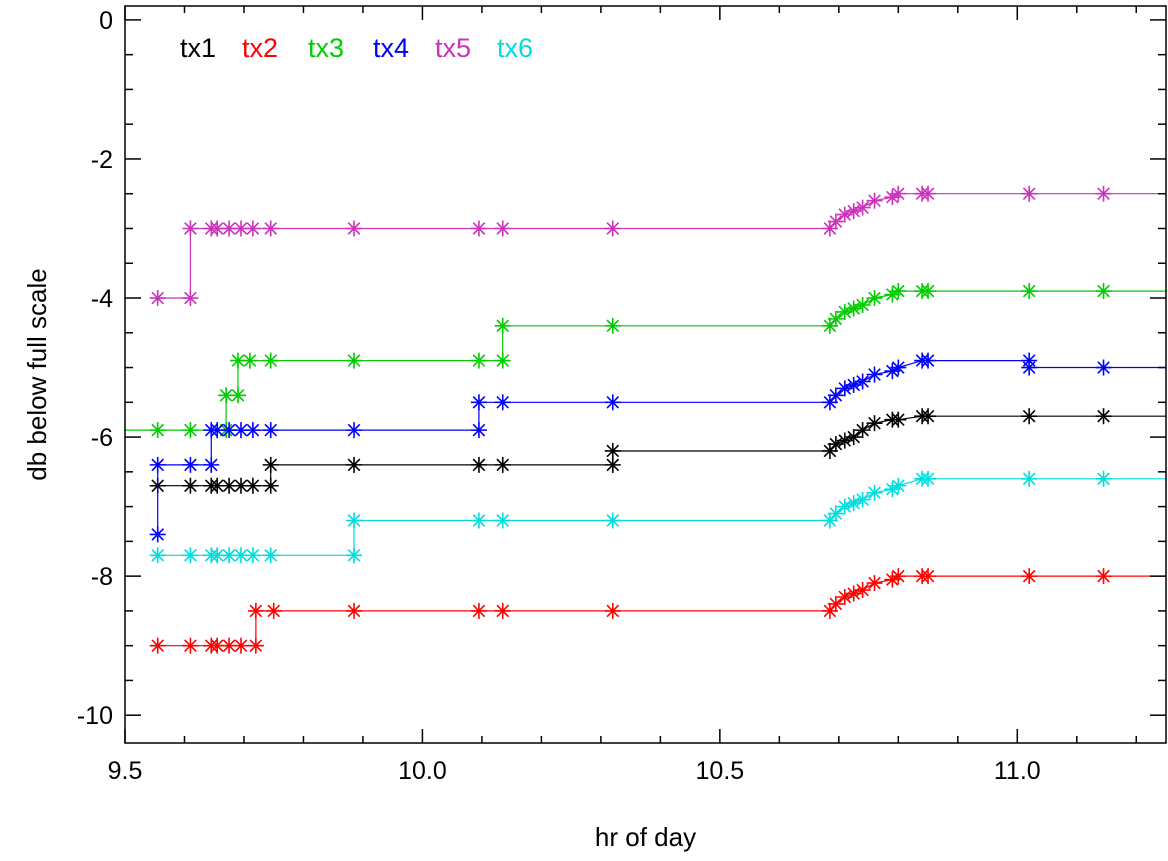  Describe the element at coordinates (657, 517) in the screenshot. I see `series-tx6` at that location.